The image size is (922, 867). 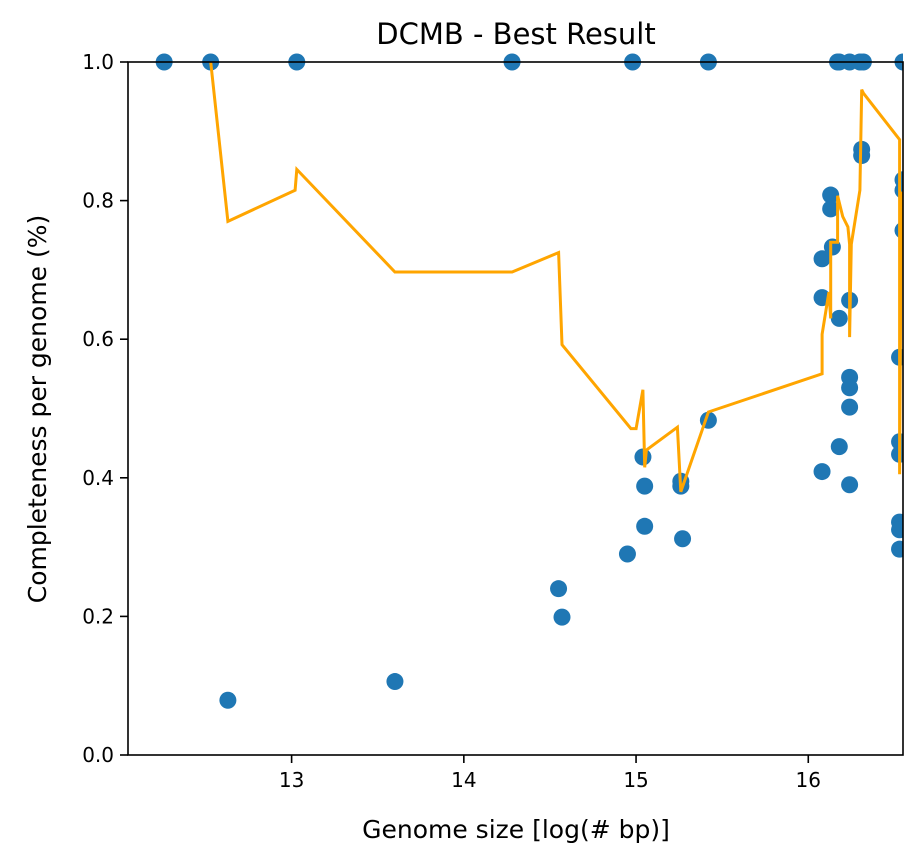 I want to click on x-tick-label: 15, so click(x=635, y=780).